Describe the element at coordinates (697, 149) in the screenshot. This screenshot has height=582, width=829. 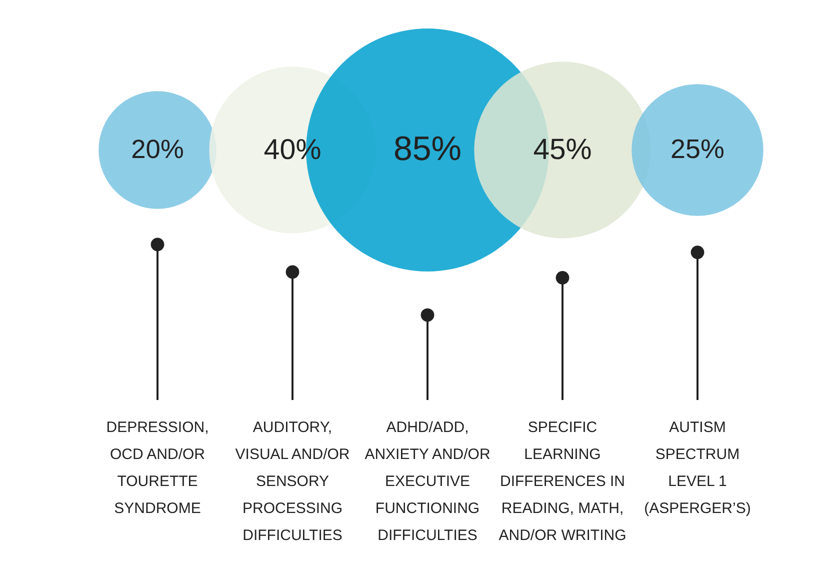
I see `data-label: 25%` at that location.